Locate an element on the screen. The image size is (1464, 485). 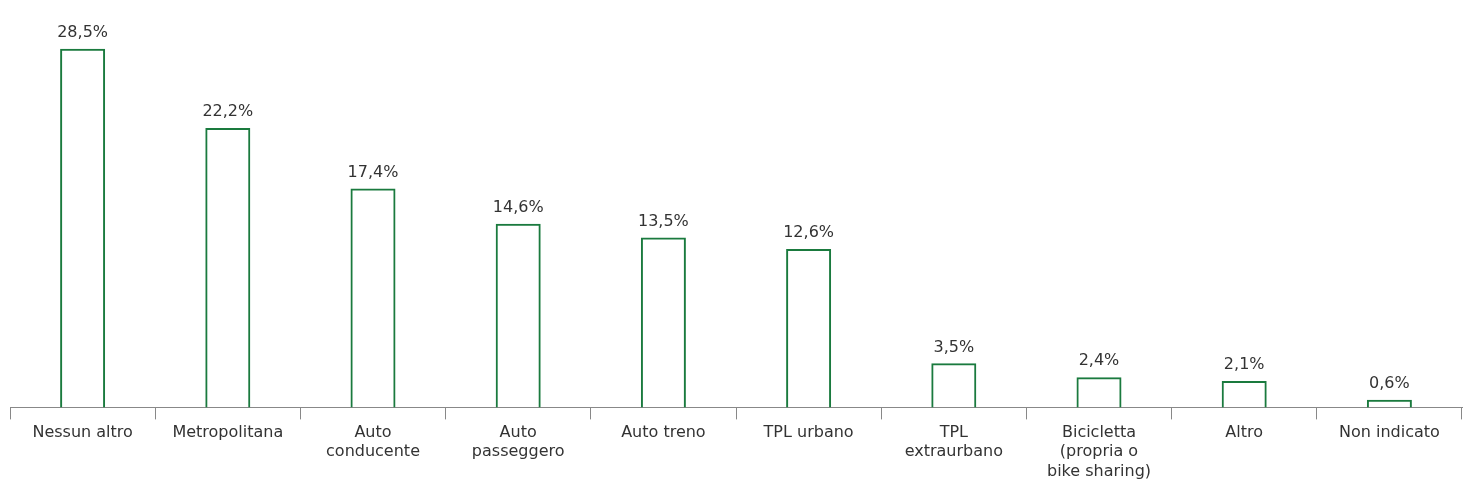
x-tick-label: Auto conducente is located at coordinates (373, 441).